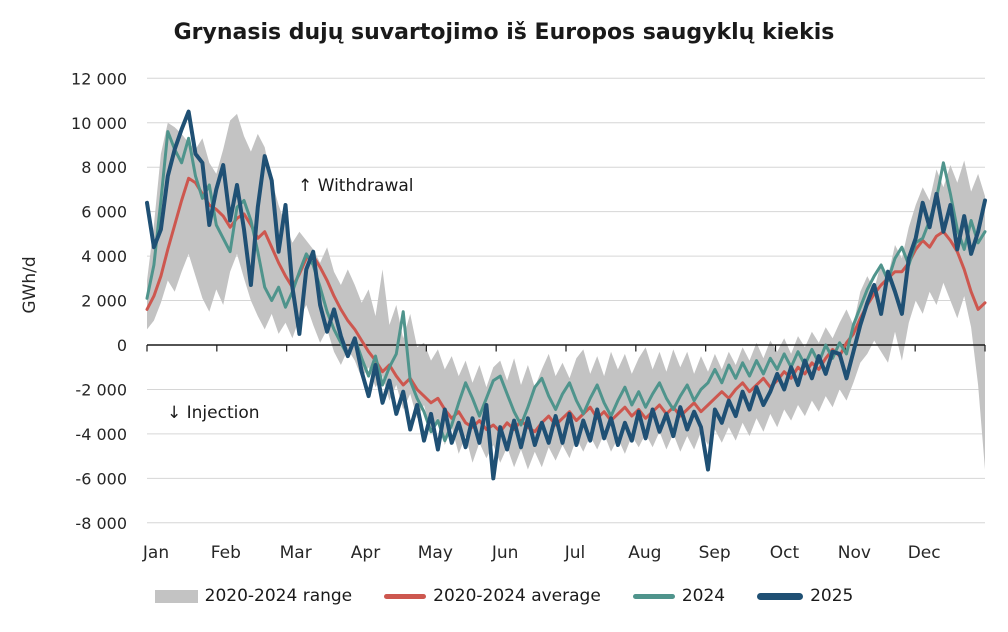  What do you see at coordinates (365, 553) in the screenshot?
I see `svg-text: Apr` at bounding box center [365, 553].